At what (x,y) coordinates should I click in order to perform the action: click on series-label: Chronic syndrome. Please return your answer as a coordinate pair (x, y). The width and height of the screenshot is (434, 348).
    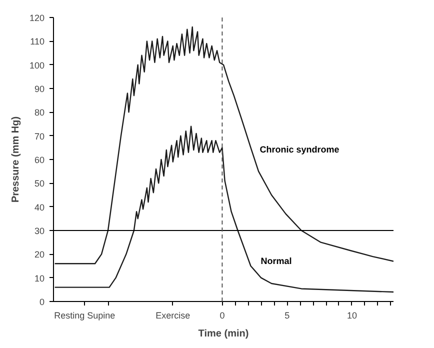
    Looking at the image, I should click on (300, 149).